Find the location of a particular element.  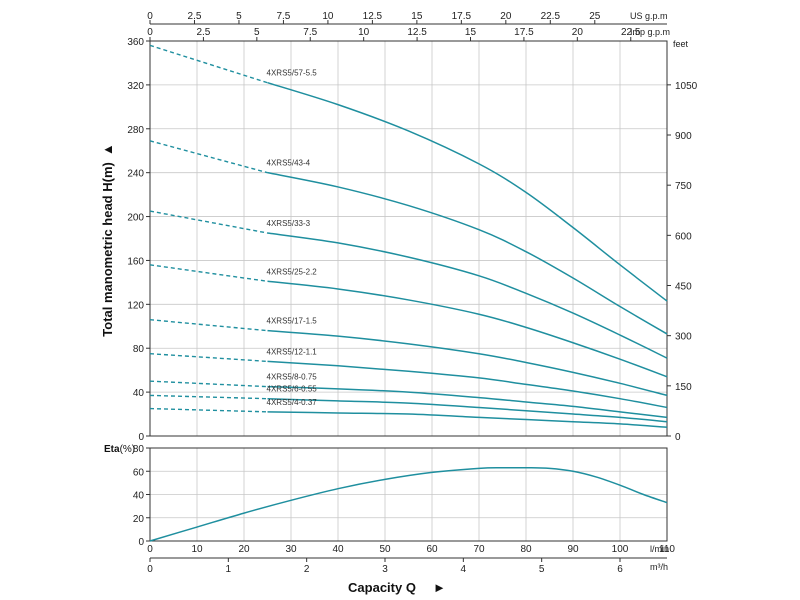

m3h-tick-label: 3 is located at coordinates (385, 569).